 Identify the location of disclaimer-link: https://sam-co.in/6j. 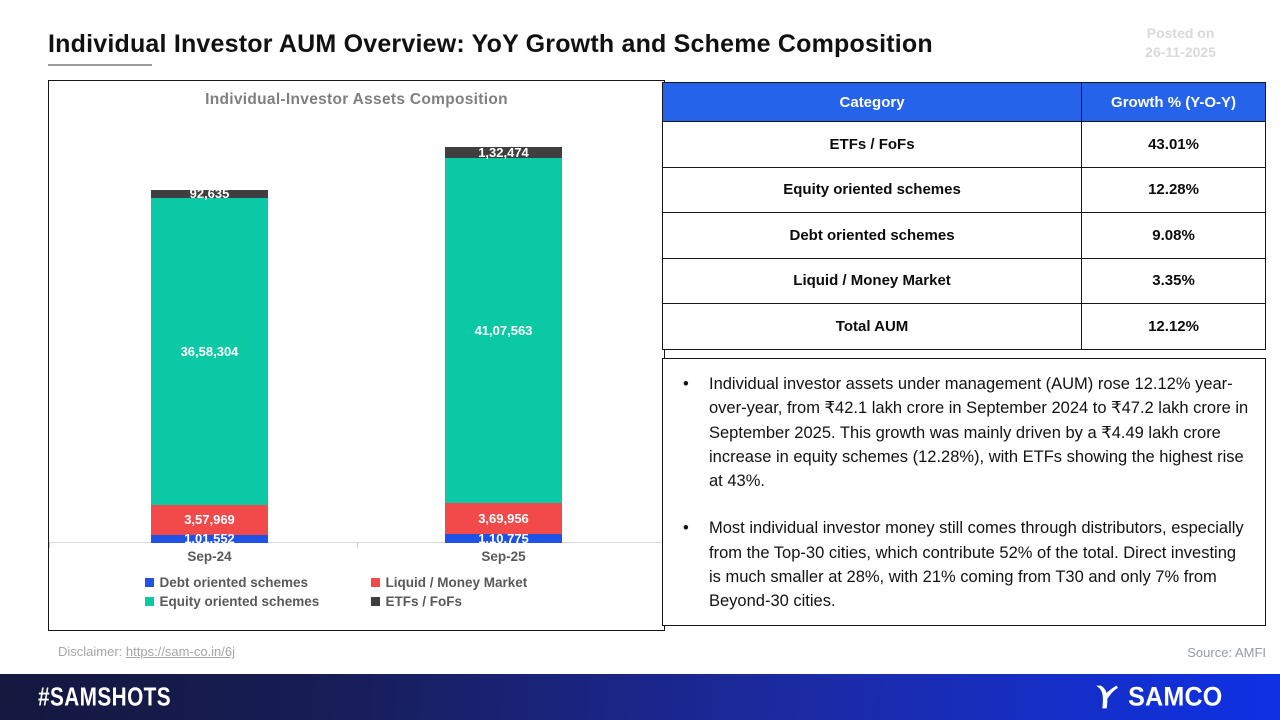
(180, 651).